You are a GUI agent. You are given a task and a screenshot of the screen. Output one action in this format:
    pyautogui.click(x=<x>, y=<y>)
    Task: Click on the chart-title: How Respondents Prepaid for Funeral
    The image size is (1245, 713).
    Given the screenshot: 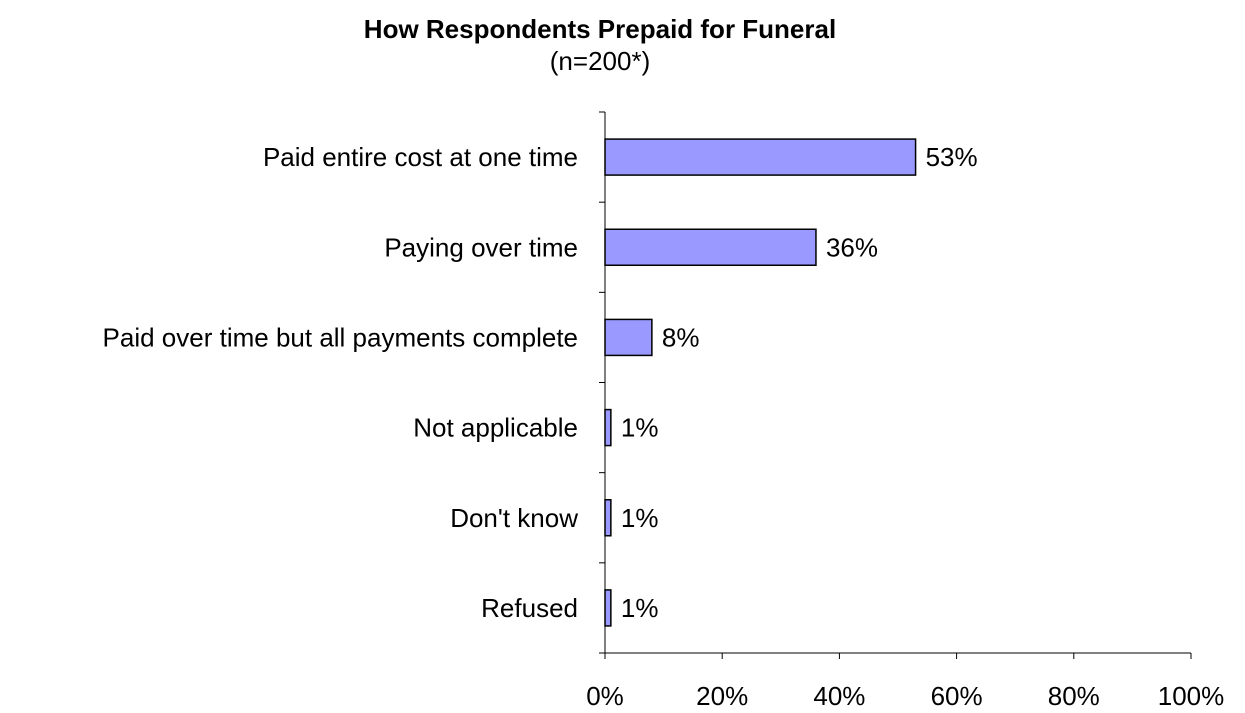 What is the action you would take?
    pyautogui.click(x=600, y=29)
    